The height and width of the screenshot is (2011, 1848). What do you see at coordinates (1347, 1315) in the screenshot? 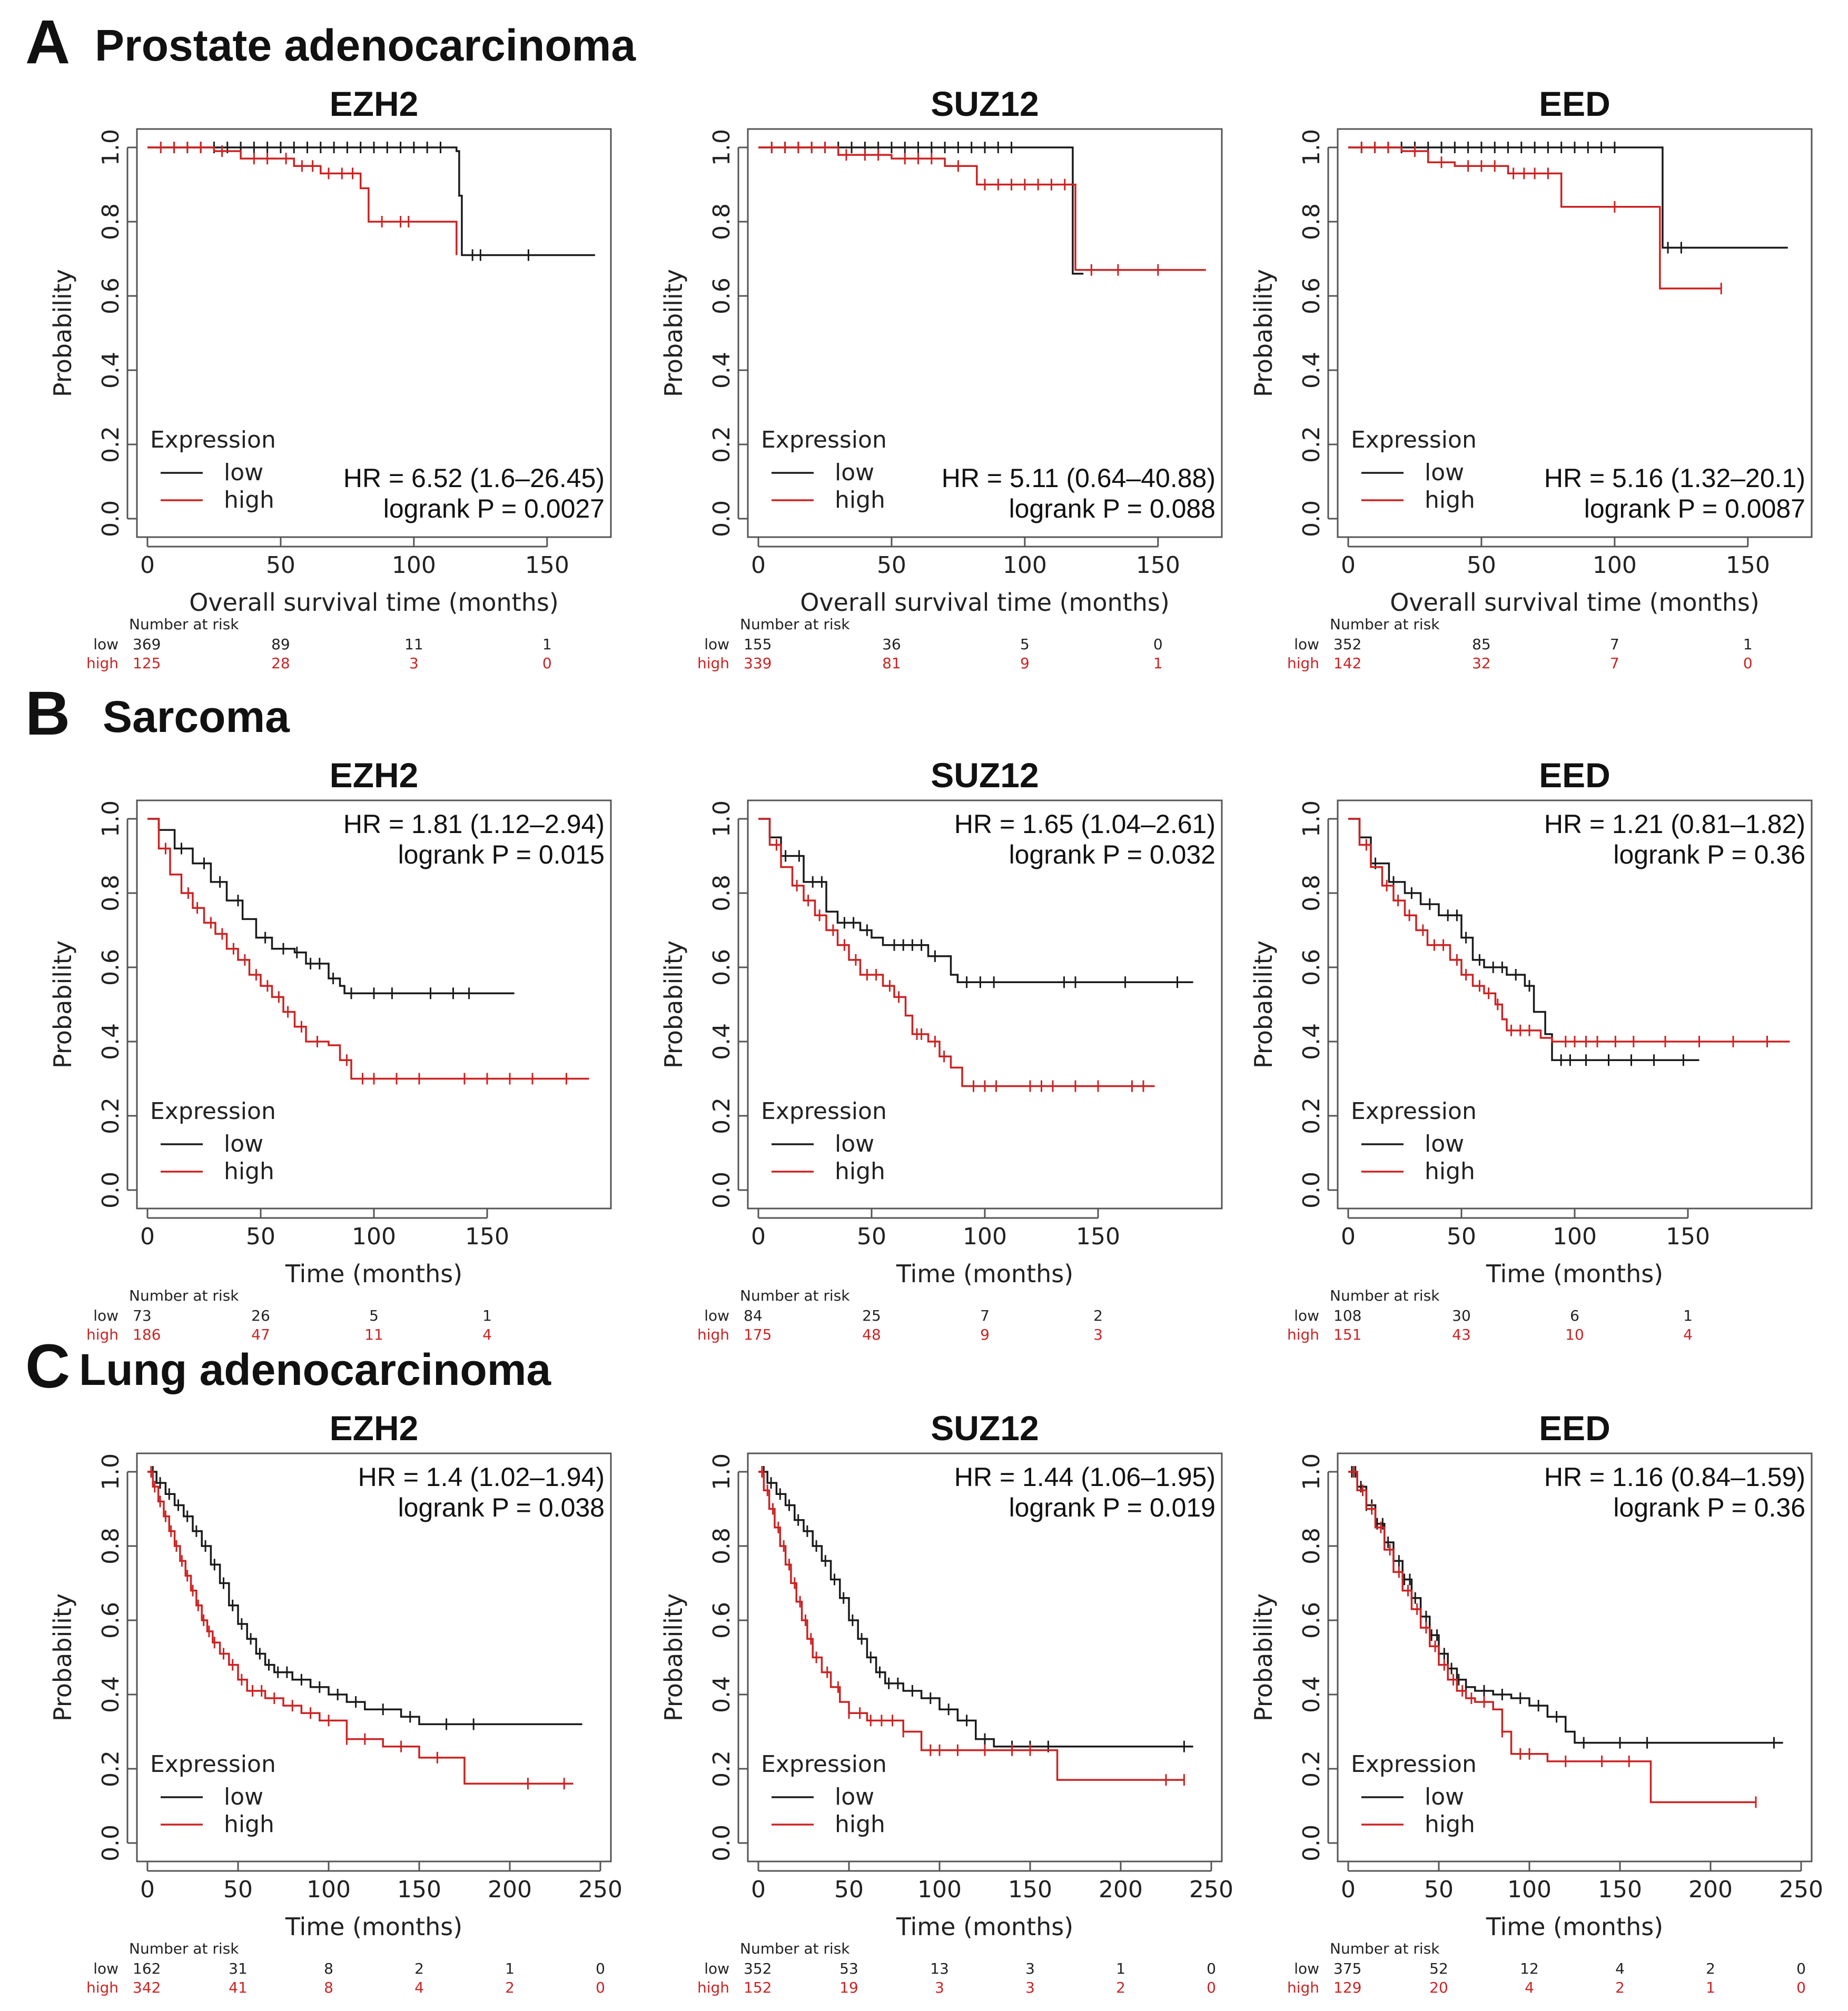
I see `risk-value-low: 108` at bounding box center [1347, 1315].